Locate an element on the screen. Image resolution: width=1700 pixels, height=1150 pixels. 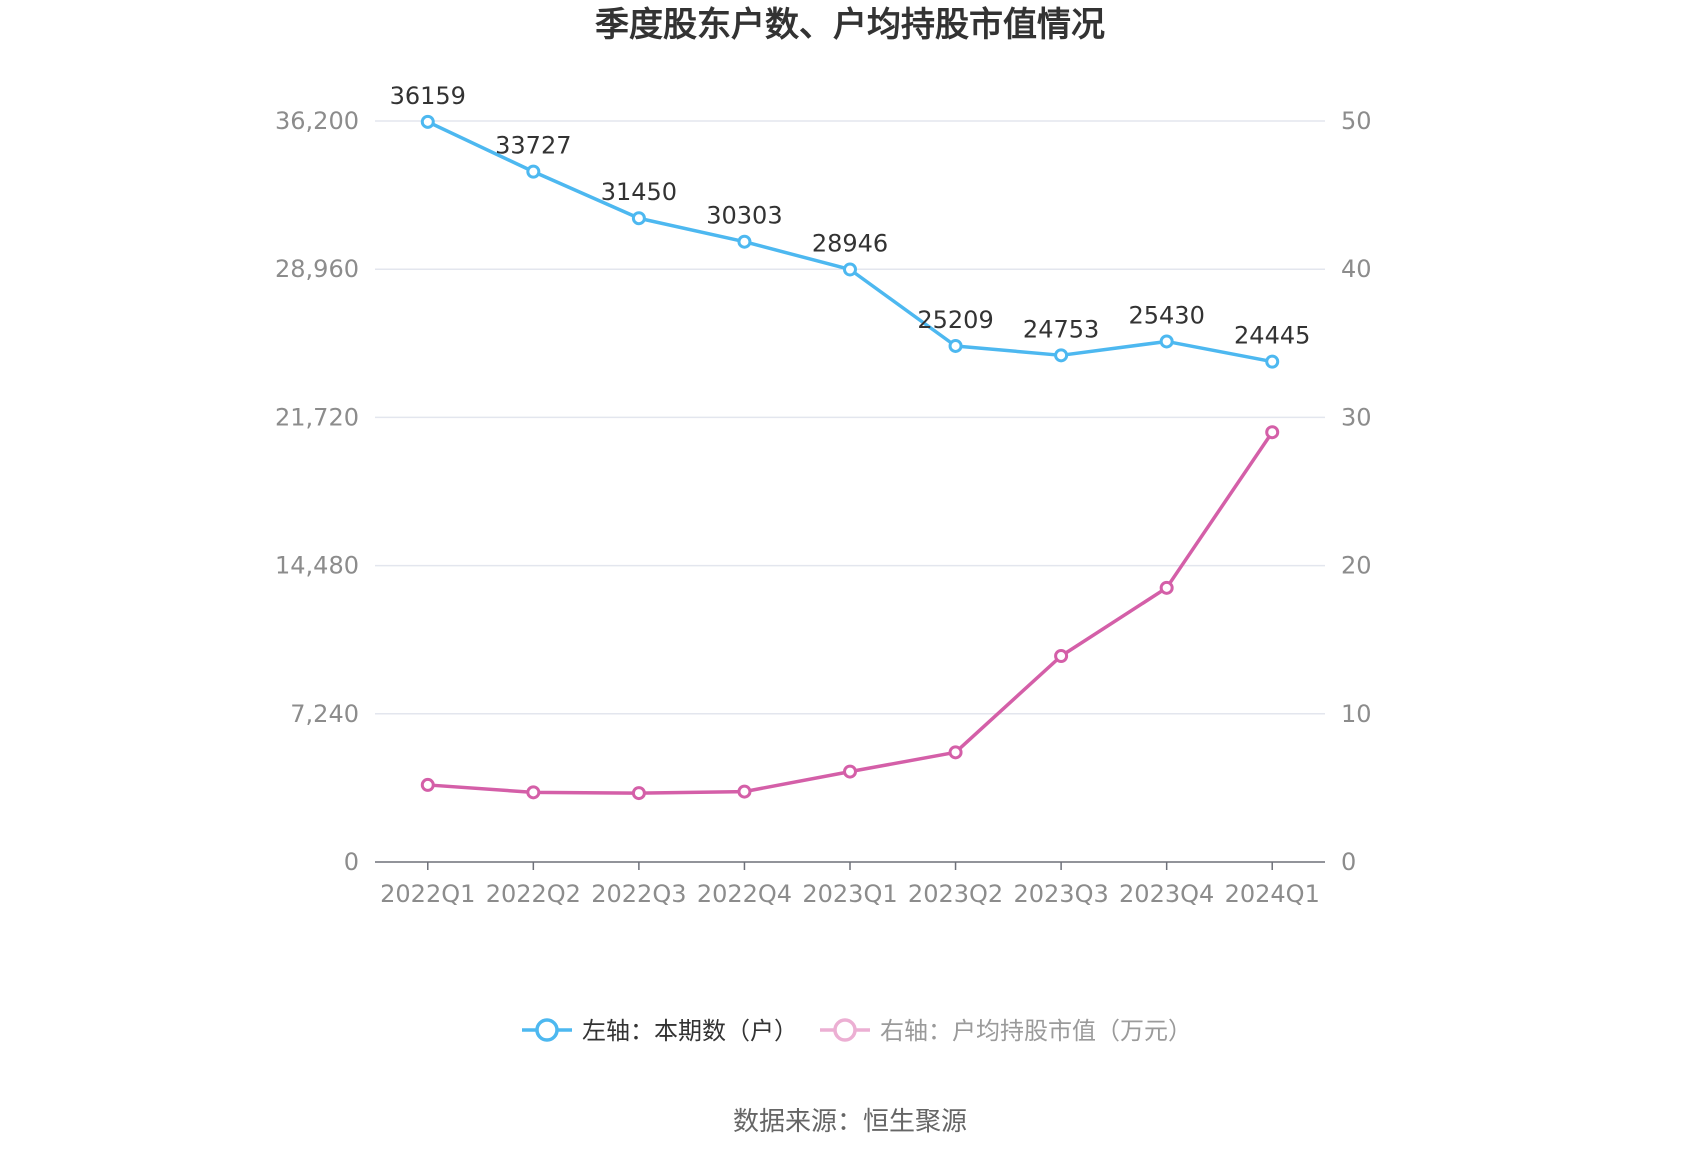
right-tick-label: 50 is located at coordinates (1356, 121).